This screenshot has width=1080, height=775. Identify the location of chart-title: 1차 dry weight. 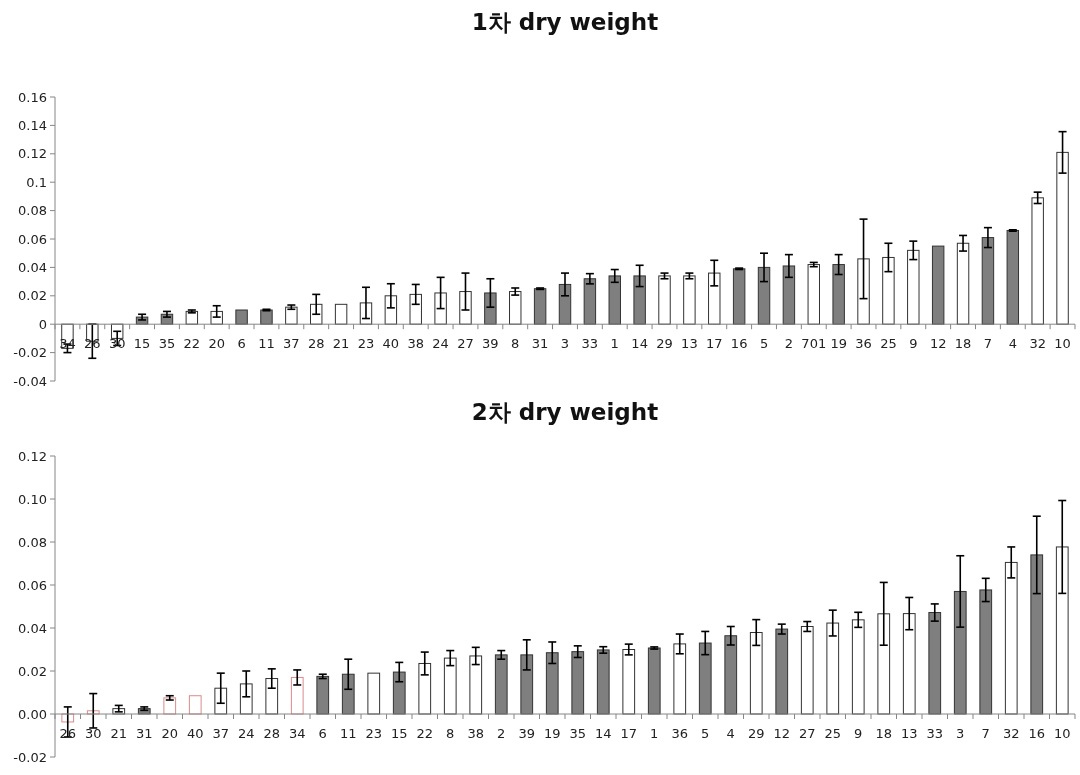
(565, 22).